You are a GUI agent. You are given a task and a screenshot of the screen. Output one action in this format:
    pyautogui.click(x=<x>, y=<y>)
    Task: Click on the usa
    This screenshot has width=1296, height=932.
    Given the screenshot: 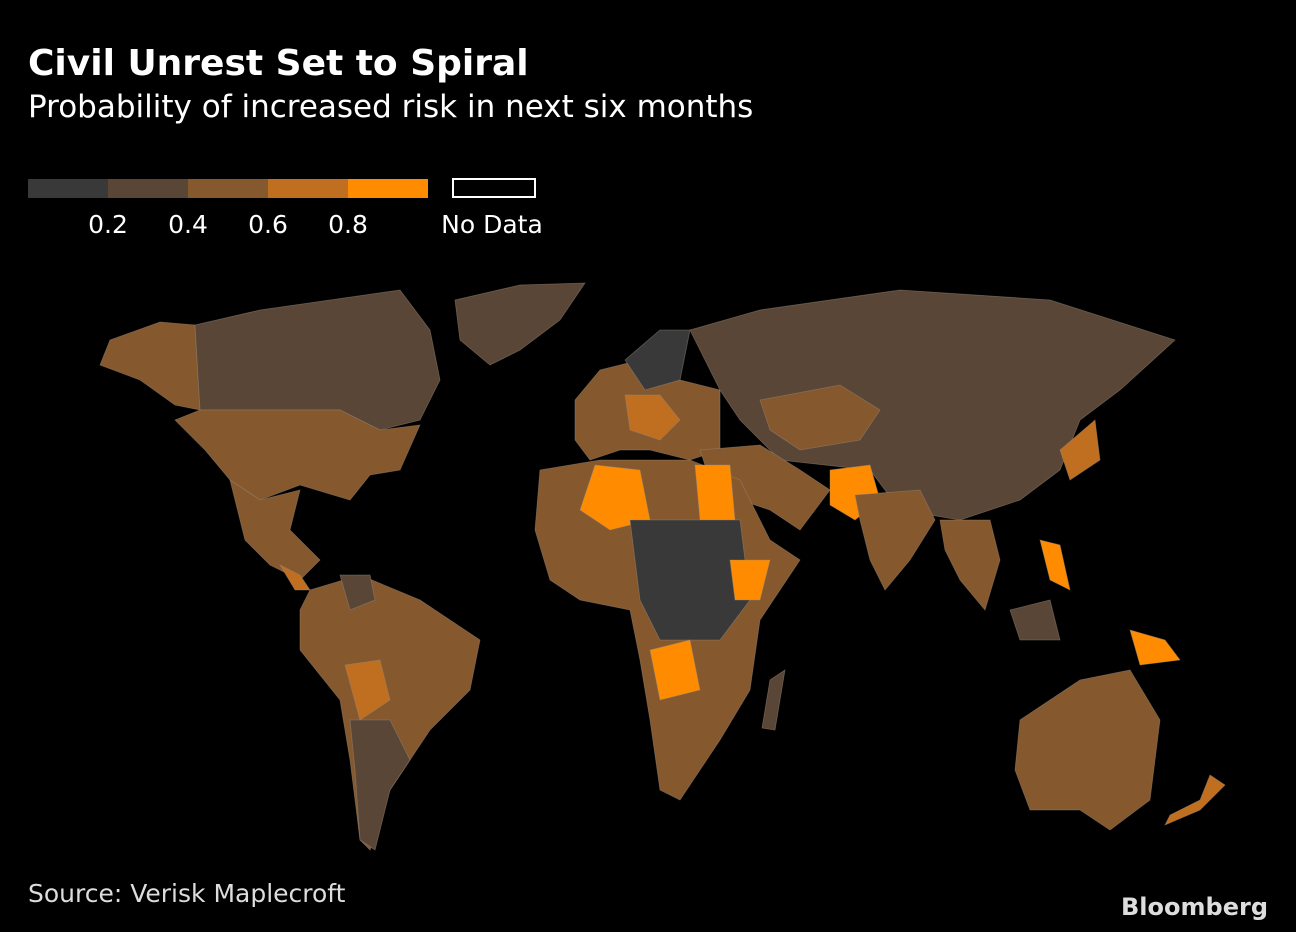 What is the action you would take?
    pyautogui.click(x=297, y=455)
    